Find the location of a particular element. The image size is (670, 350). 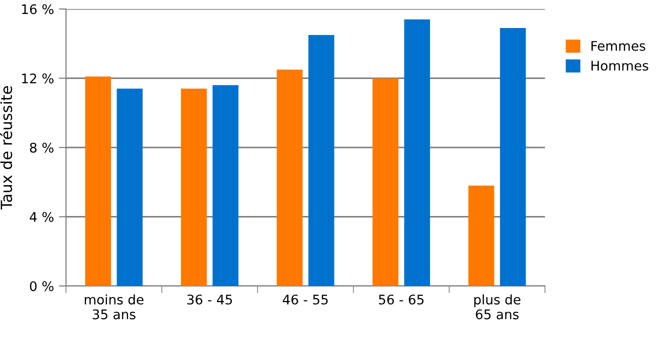

x-tick-label: plus de 65 ans is located at coordinates (497, 307).